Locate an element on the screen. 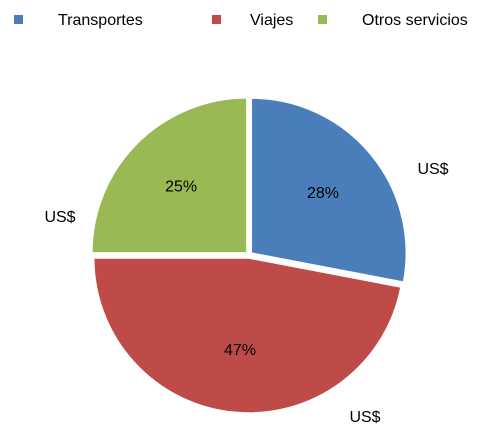  data-label: 47% is located at coordinates (240, 350).